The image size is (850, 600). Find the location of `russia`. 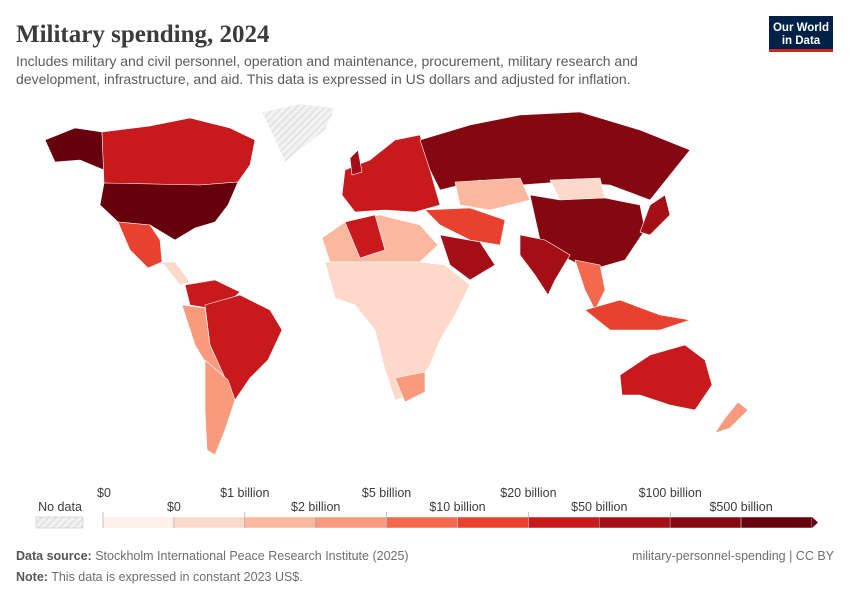

russia is located at coordinates (555, 156).